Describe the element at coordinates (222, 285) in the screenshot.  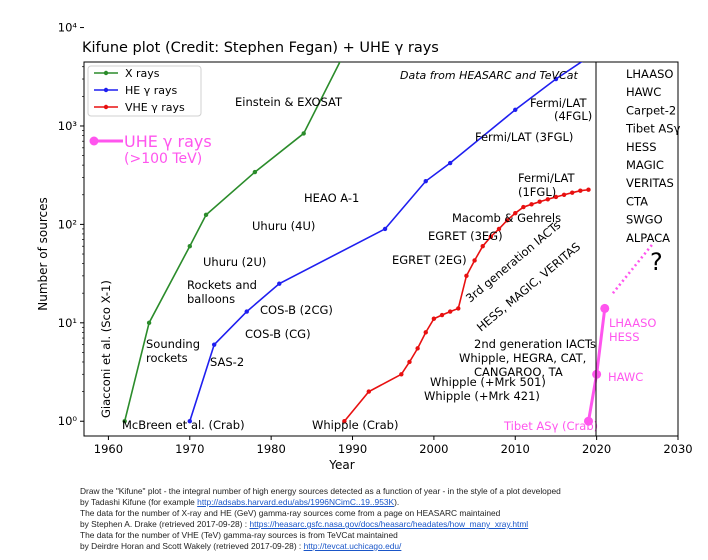
I see `annotation-label: Rockets and` at that location.